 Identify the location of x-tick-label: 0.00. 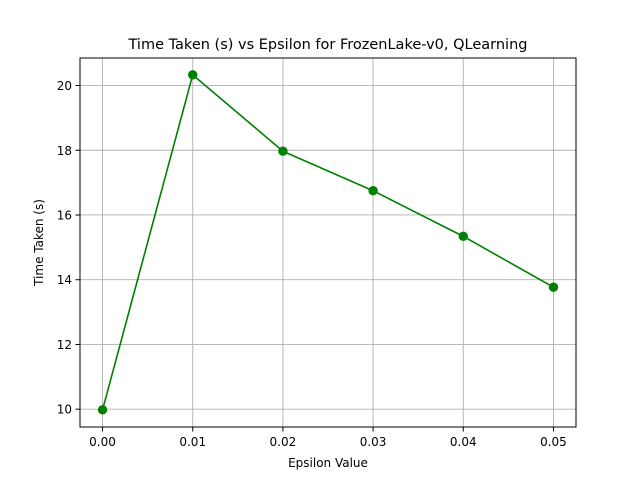
(102, 442).